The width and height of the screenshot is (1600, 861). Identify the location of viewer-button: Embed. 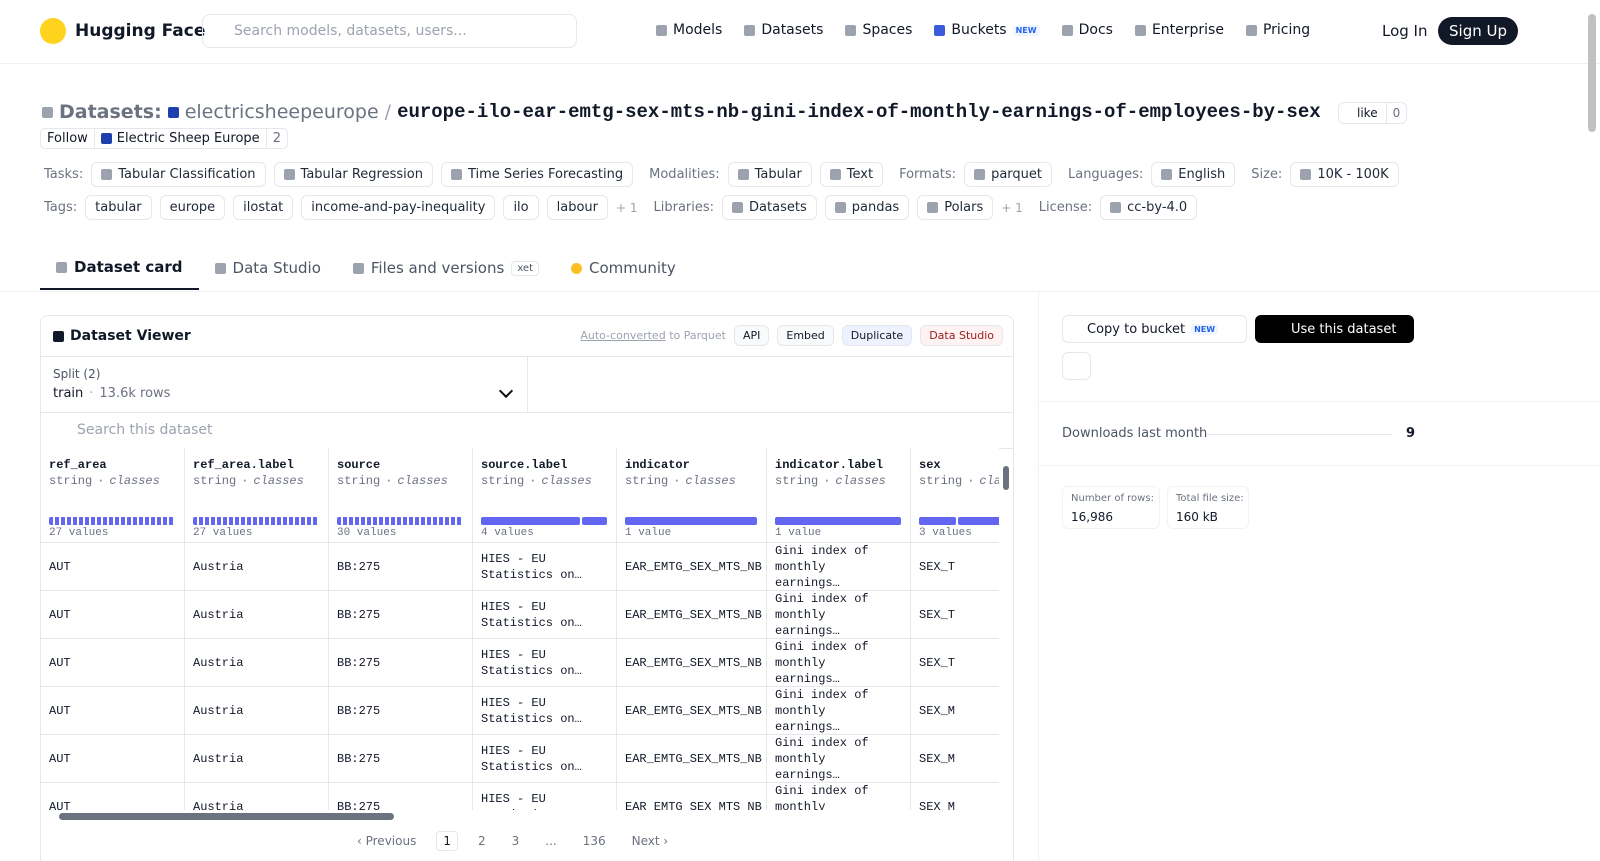
(805, 335).